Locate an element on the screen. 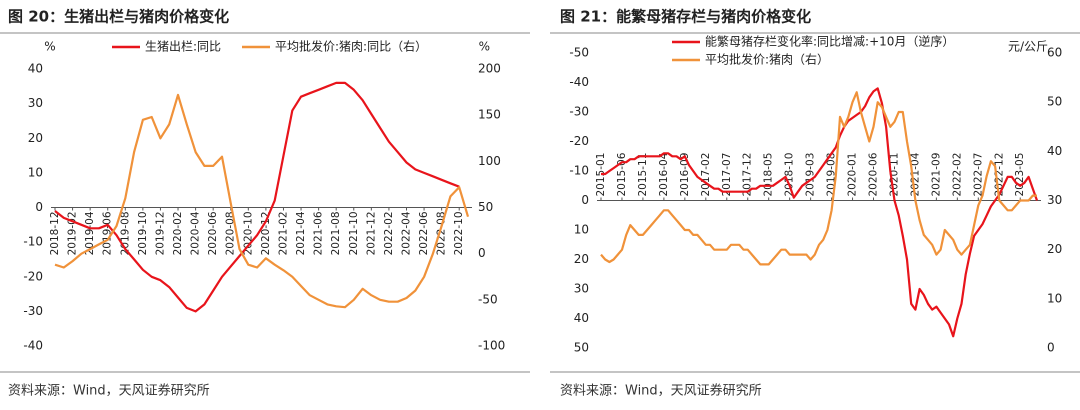  x-tick-label: 2022-08 is located at coordinates (442, 234).